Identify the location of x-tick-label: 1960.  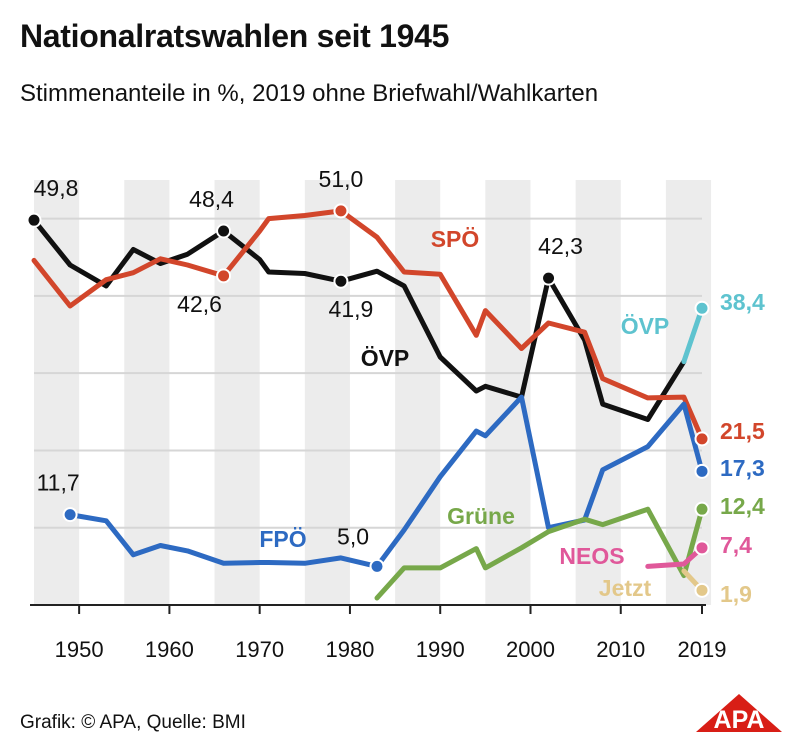
(169, 649).